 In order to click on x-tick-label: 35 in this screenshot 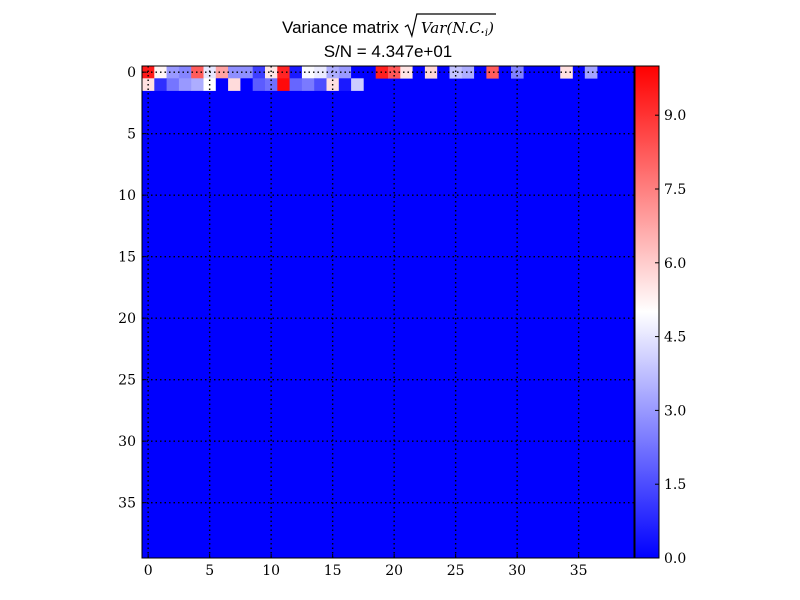, I will do `click(579, 571)`.